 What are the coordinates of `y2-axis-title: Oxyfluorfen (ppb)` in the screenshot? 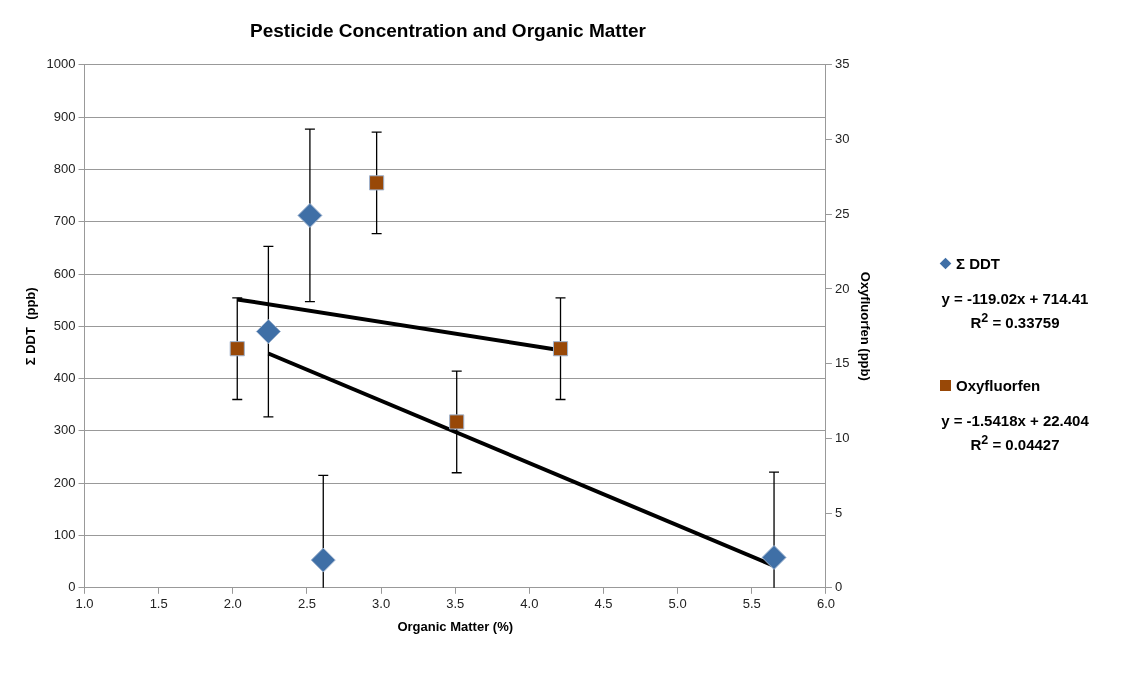 It's located at (865, 326).